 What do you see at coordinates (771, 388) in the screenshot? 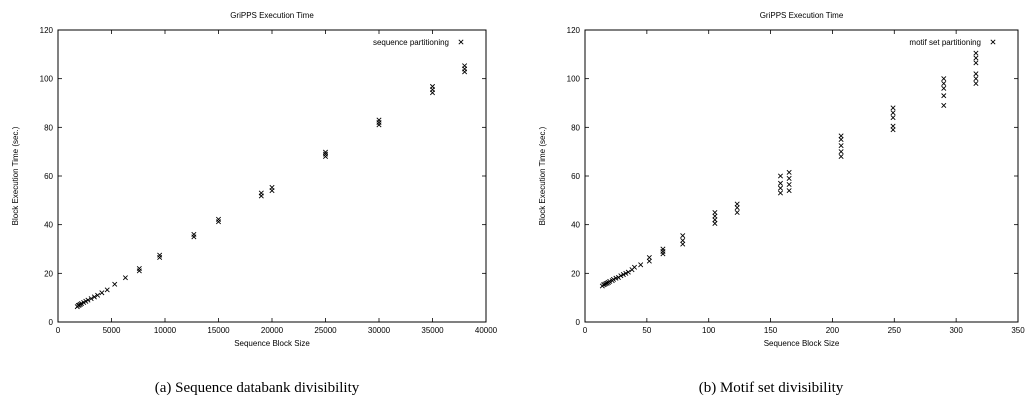
I see `caption-motif-set: (b) Motif set divisibility` at bounding box center [771, 388].